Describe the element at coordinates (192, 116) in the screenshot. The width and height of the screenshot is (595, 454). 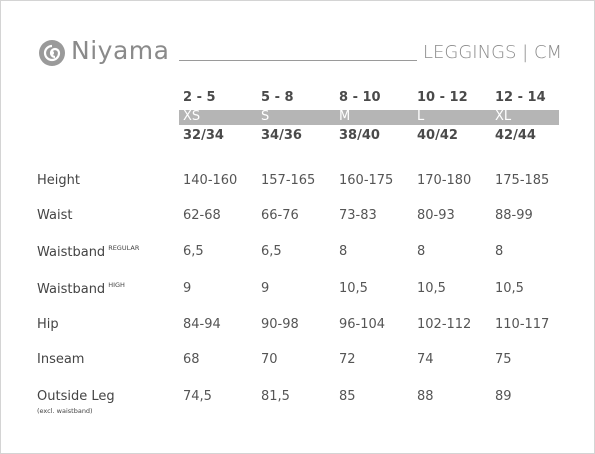
I see `size-code: XS` at that location.